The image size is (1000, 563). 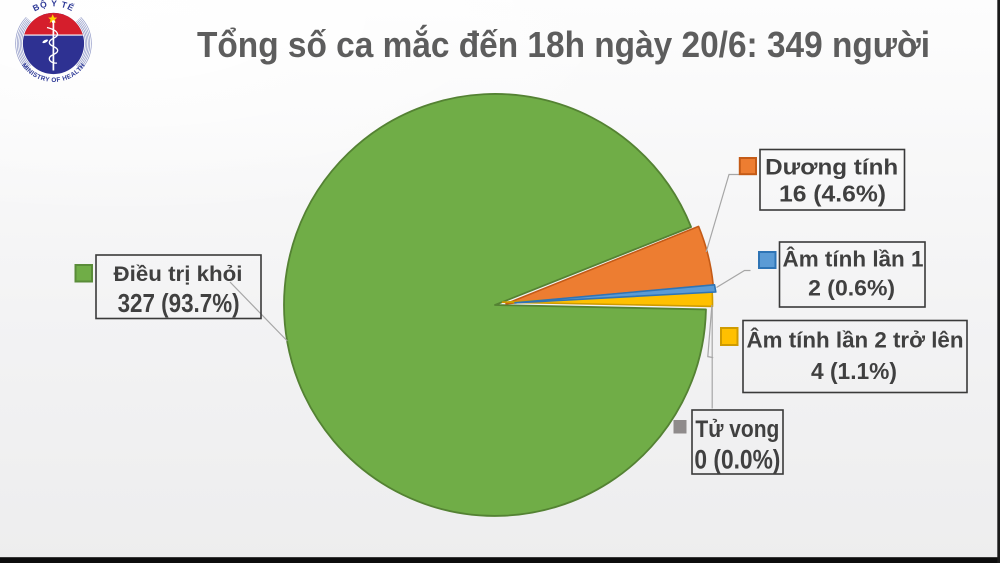 What do you see at coordinates (737, 429) in the screenshot?
I see `svg-text: Tử vong` at bounding box center [737, 429].